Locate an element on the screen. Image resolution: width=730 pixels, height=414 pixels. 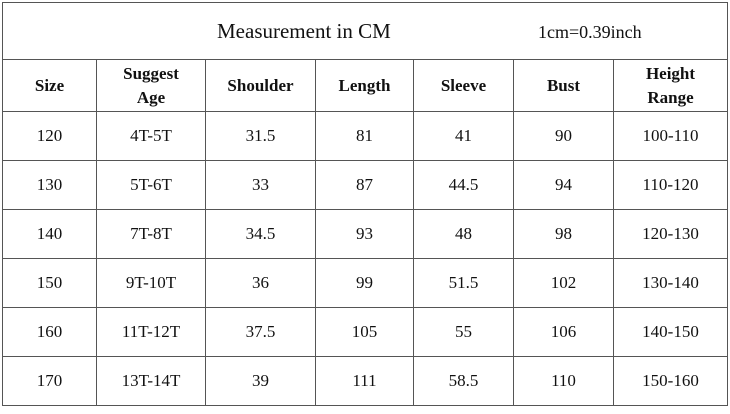
table-cell: 58.5 is located at coordinates (463, 381).